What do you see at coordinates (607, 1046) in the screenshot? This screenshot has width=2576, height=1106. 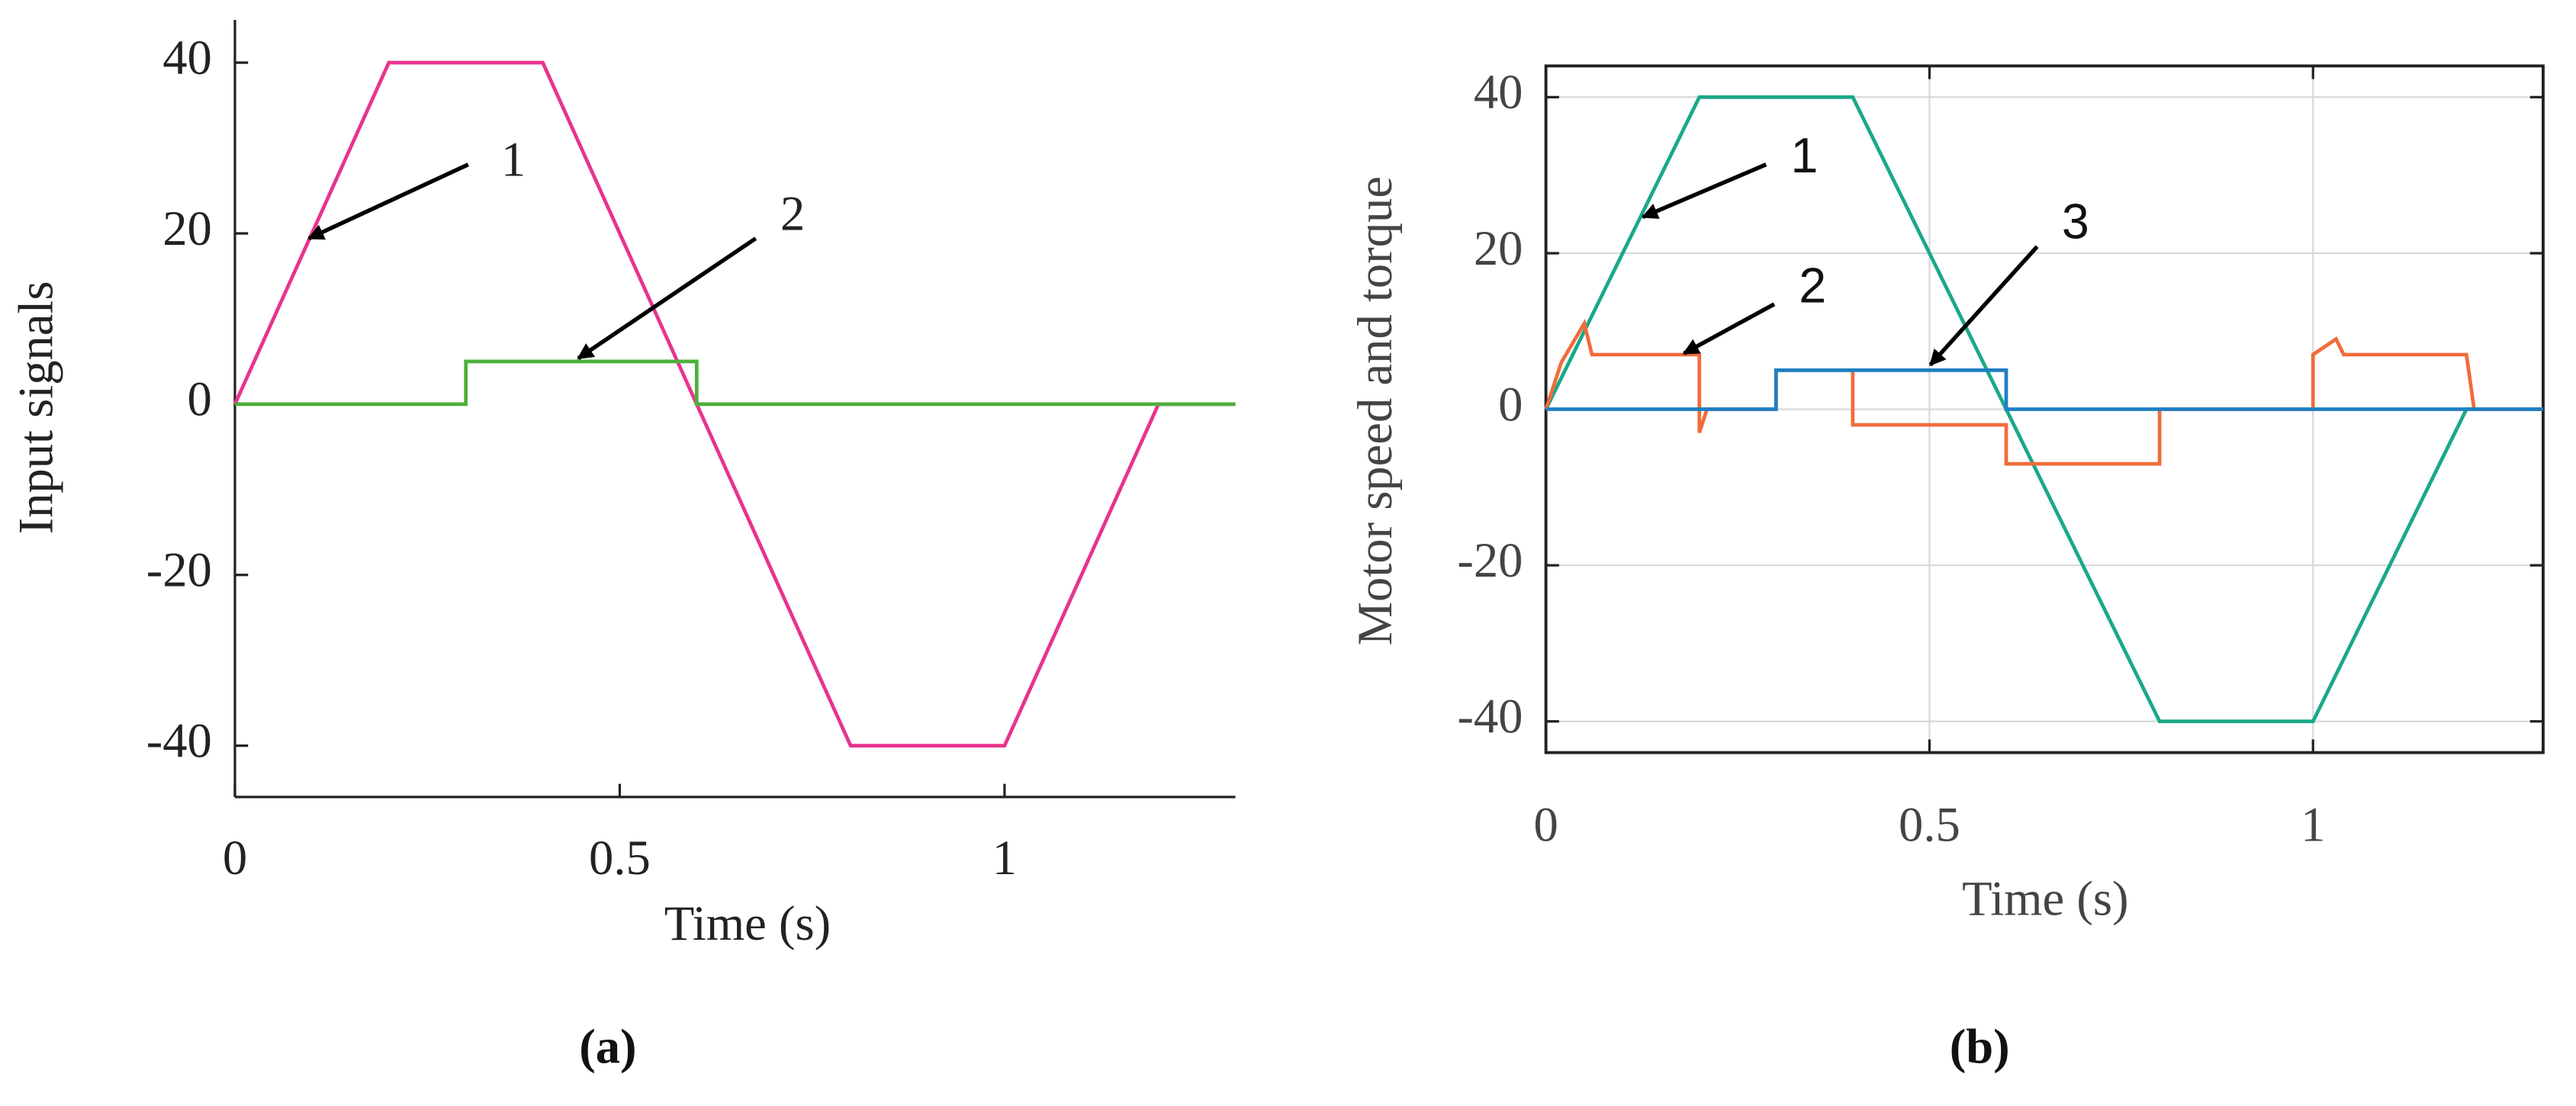 I see `caption: (a)` at bounding box center [607, 1046].